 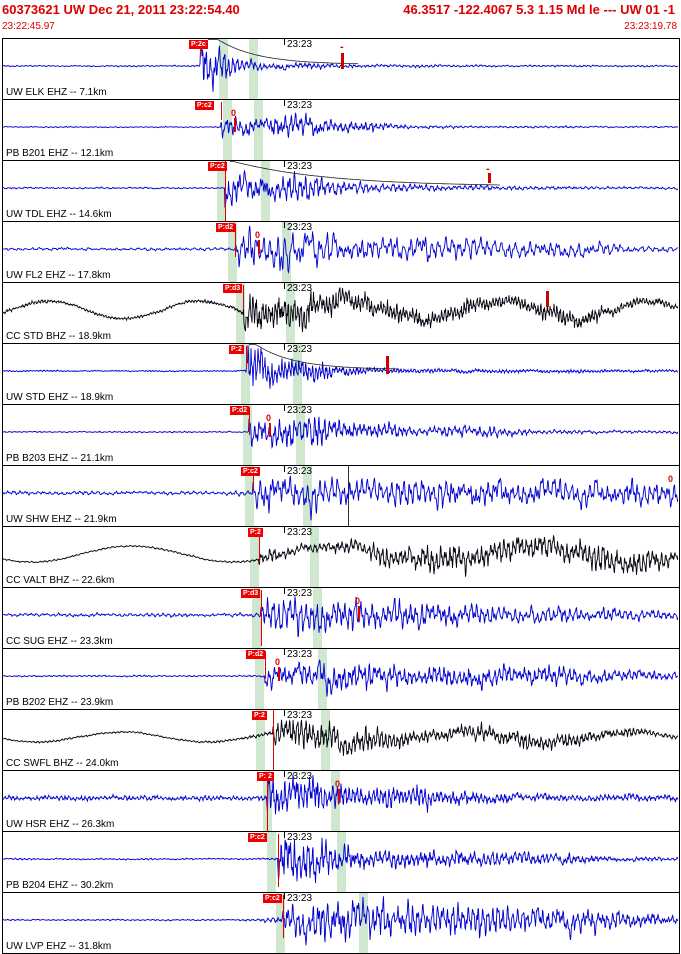 I want to click on trace-panel: P: 2 0 23:23 UW HSR EHZ -- 26.3km, so click(x=341, y=801).